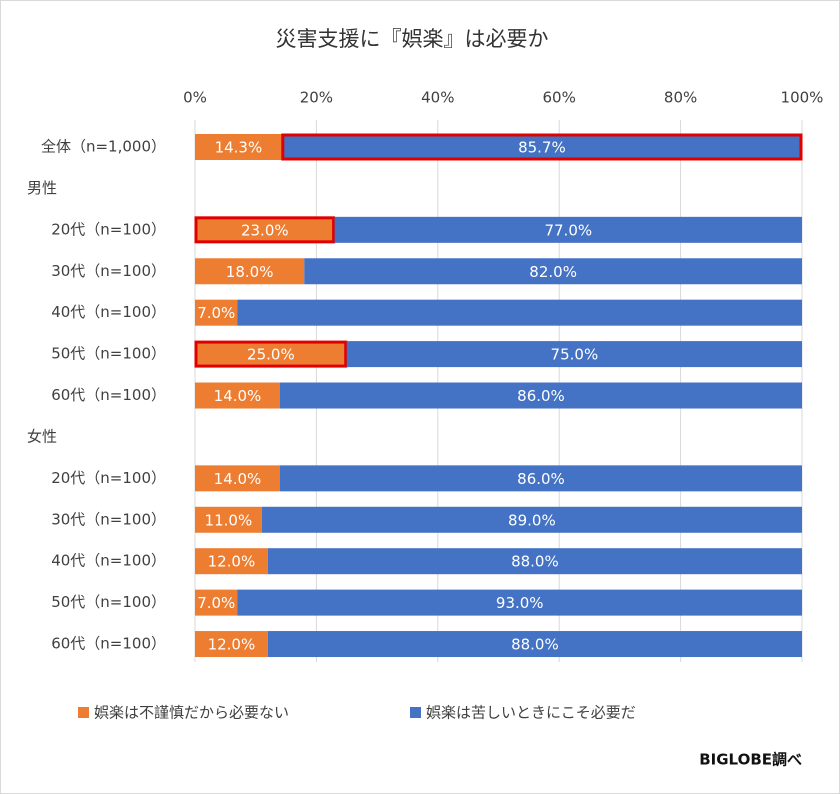 The width and height of the screenshot is (840, 794). What do you see at coordinates (316, 98) in the screenshot?
I see `x-tick-label: 20%` at bounding box center [316, 98].